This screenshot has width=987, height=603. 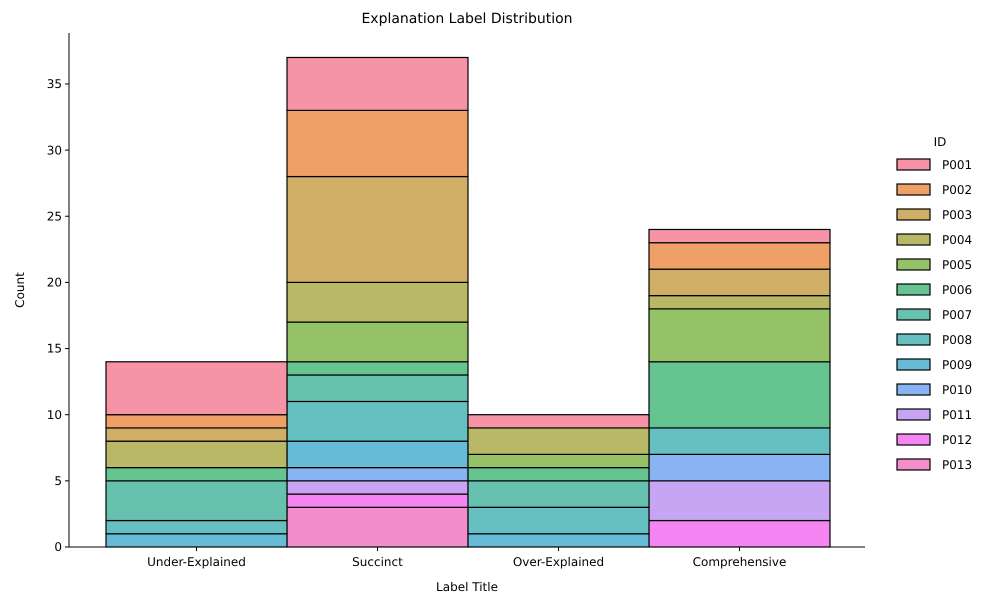 I want to click on legend-label: P013, so click(x=957, y=465).